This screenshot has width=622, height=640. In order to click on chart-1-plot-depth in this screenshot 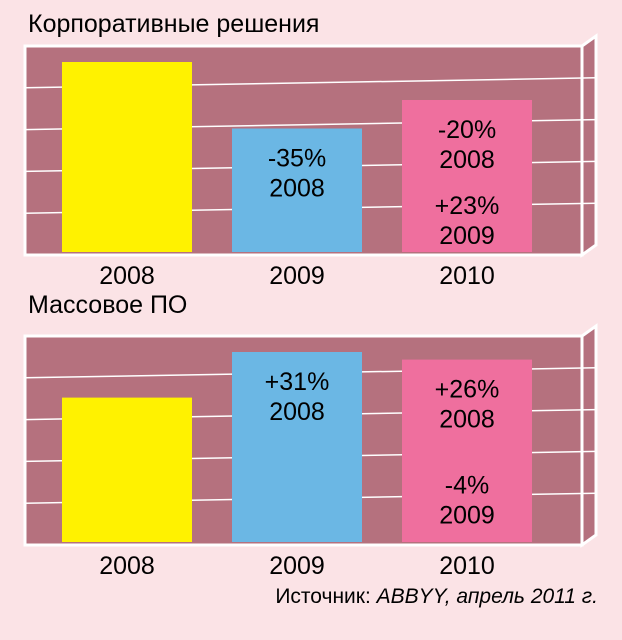, I will do `click(589, 145)`.